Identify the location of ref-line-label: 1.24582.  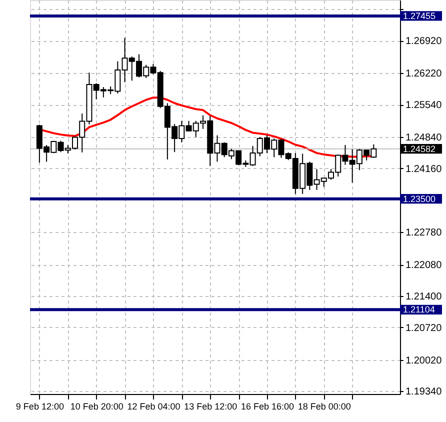
(419, 149).